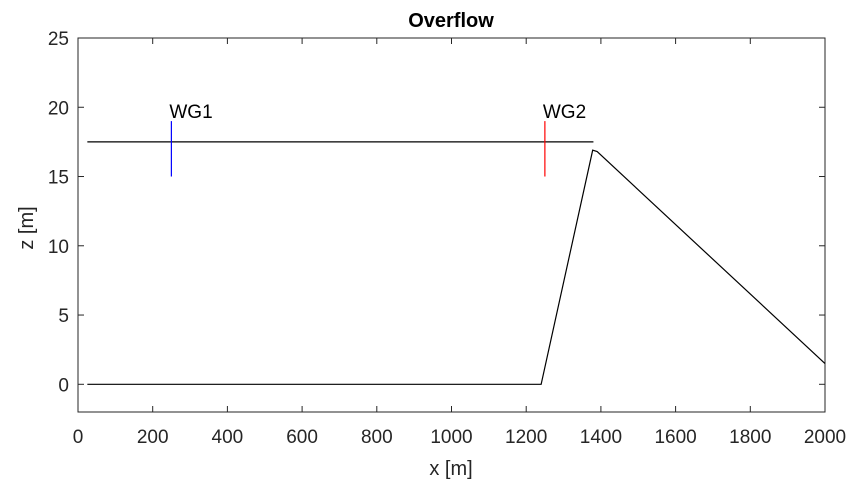 This screenshot has height=481, width=850. I want to click on x-tick-label: 600, so click(302, 437).